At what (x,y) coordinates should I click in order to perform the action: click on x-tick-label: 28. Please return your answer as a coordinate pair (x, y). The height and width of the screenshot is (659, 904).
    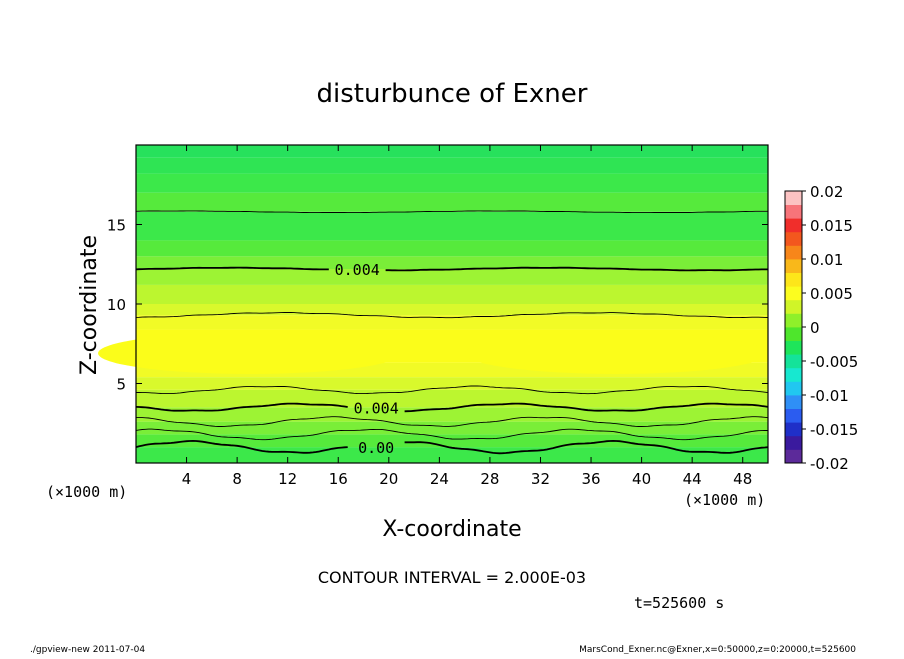
    Looking at the image, I should click on (489, 479).